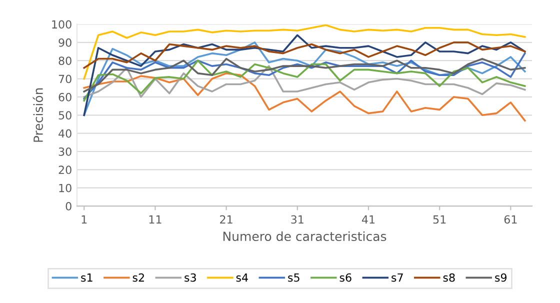 The height and width of the screenshot is (303, 560). I want to click on y-tick-label: 10, so click(65, 188).